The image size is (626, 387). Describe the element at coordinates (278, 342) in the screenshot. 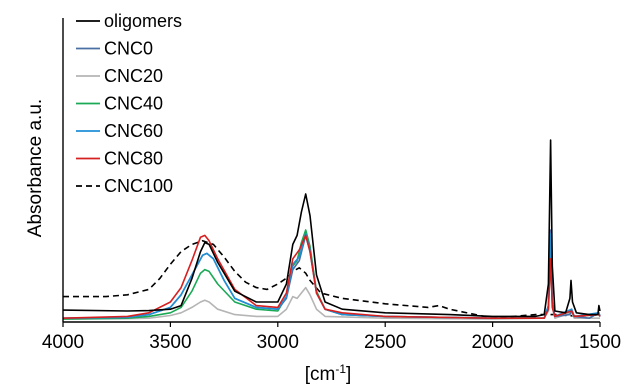

I see `x-tick-label: 3000` at that location.